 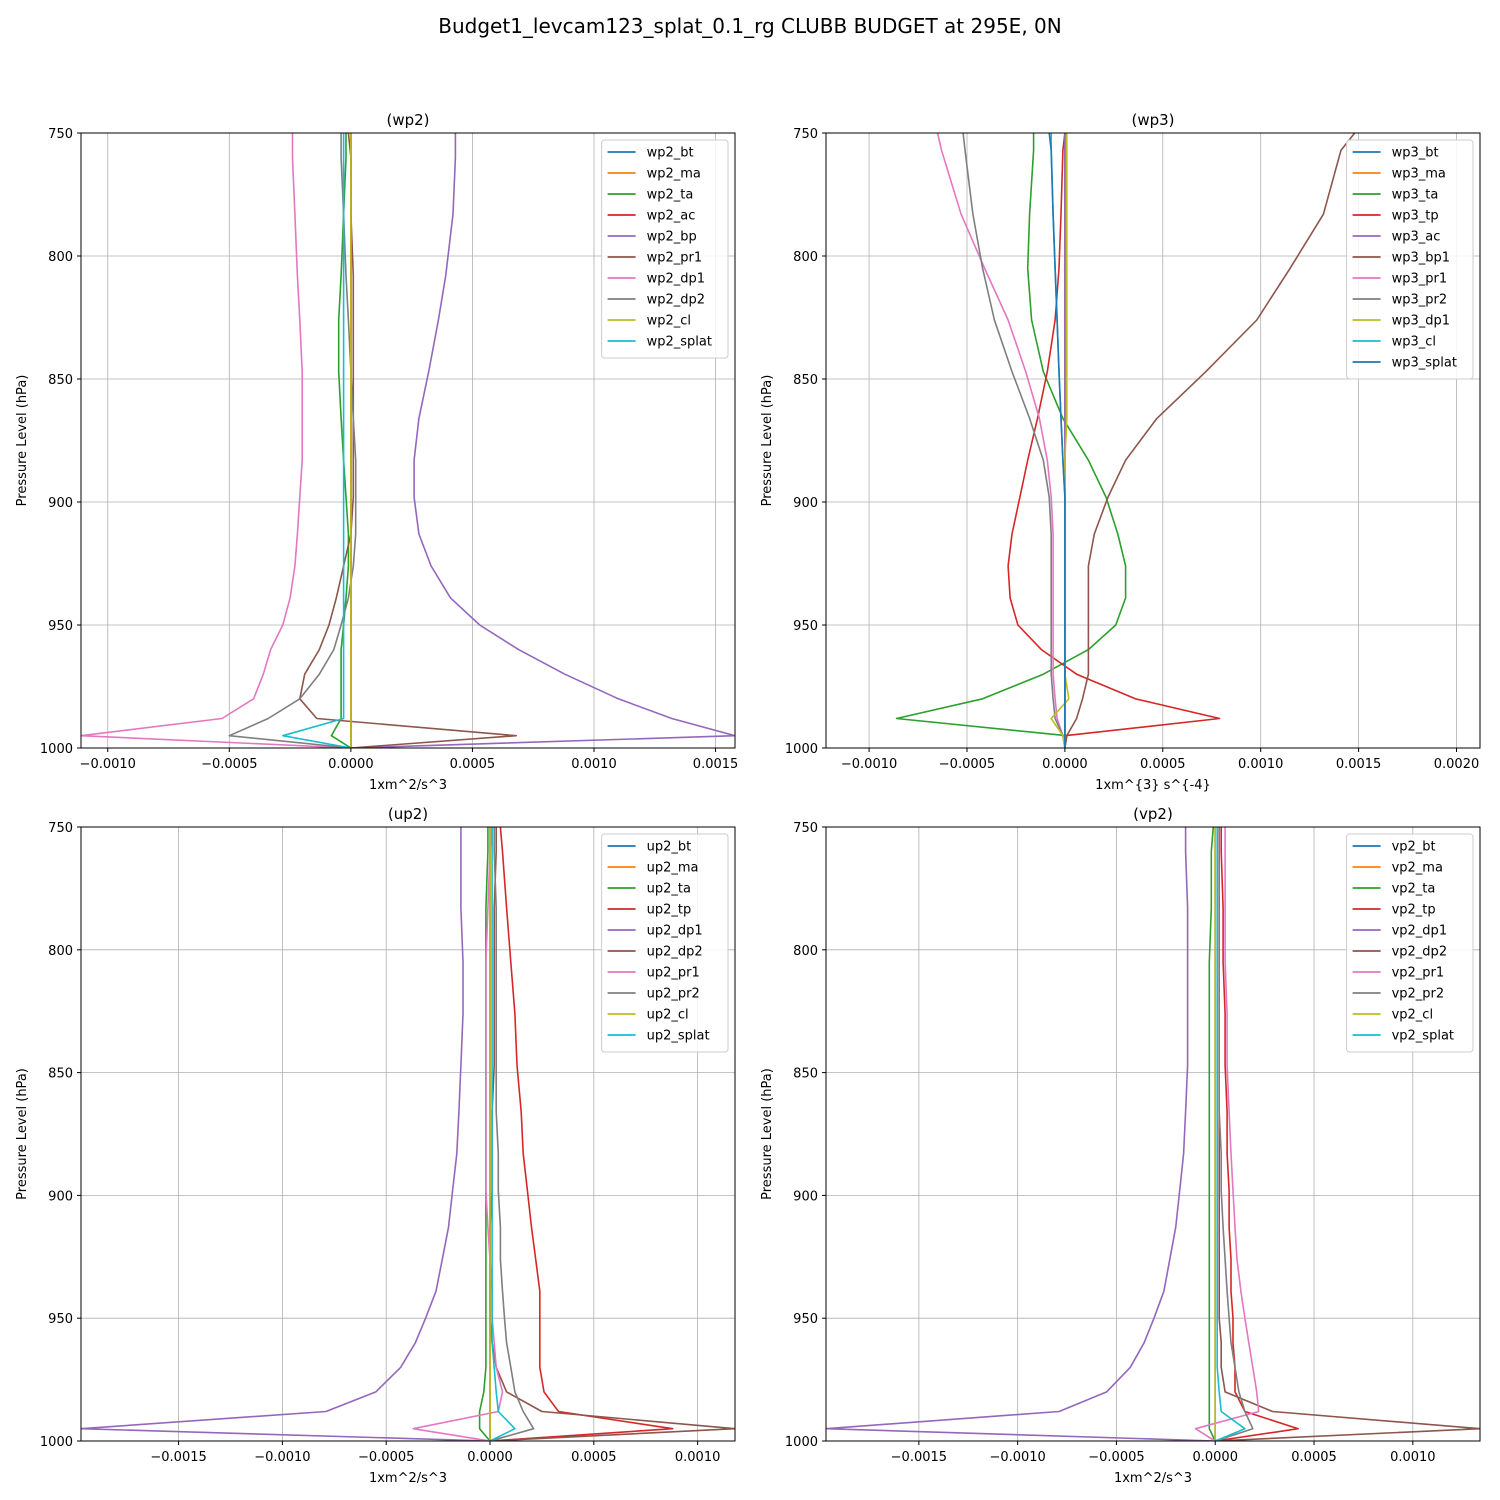 I want to click on legend-label: wp2_pr1, so click(x=675, y=258).